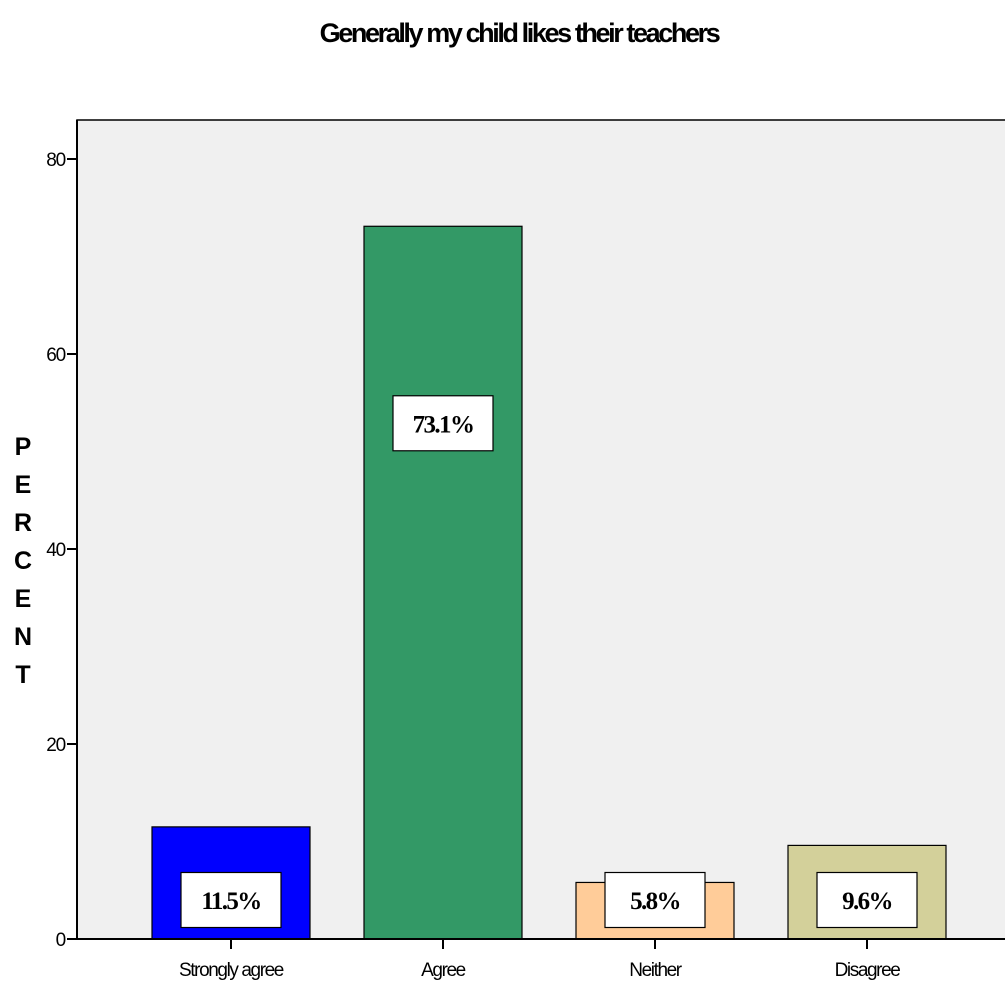 This screenshot has height=987, width=1005. What do you see at coordinates (231, 970) in the screenshot?
I see `x-tick-label: Strongly agree` at bounding box center [231, 970].